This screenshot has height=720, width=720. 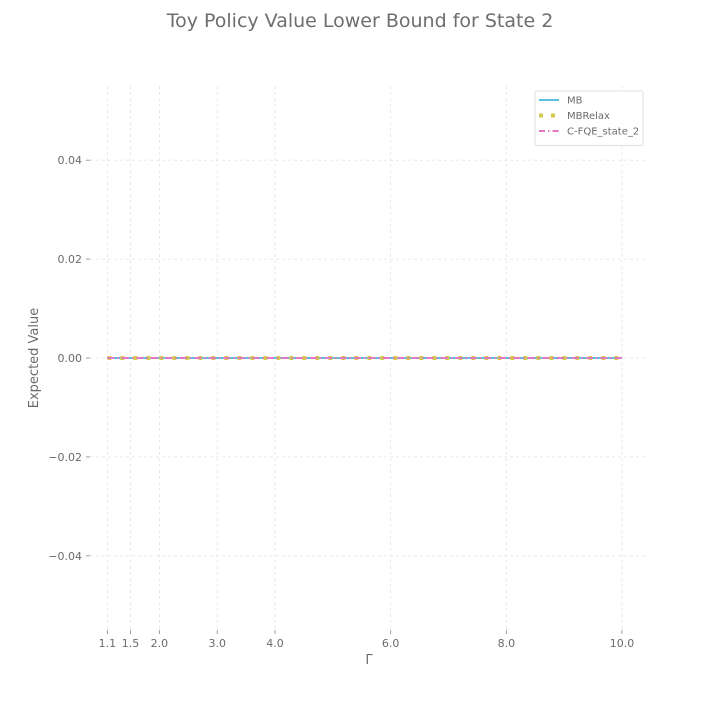 What do you see at coordinates (369, 660) in the screenshot?
I see `x-axis-label: Γ` at bounding box center [369, 660].